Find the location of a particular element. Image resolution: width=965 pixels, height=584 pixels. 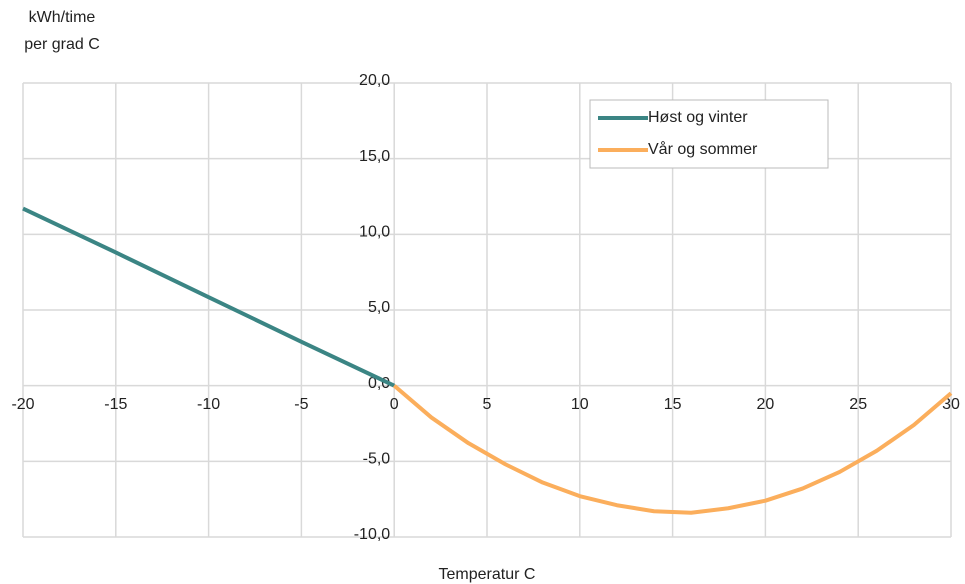

legend-box is located at coordinates (709, 134).